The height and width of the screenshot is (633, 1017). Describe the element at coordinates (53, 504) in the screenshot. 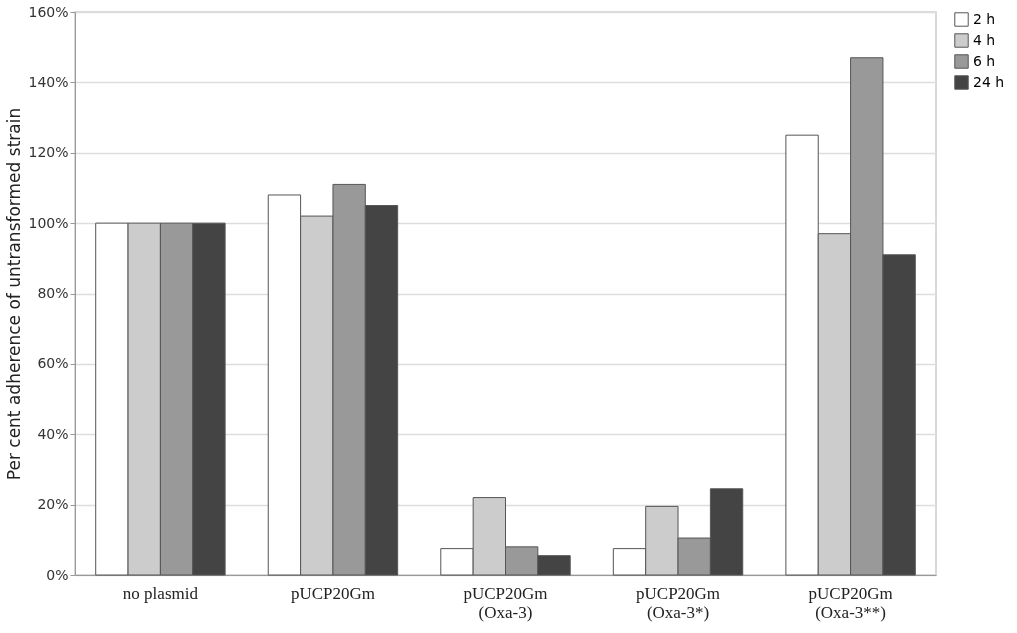

I see `y-tick-label: 20%` at that location.